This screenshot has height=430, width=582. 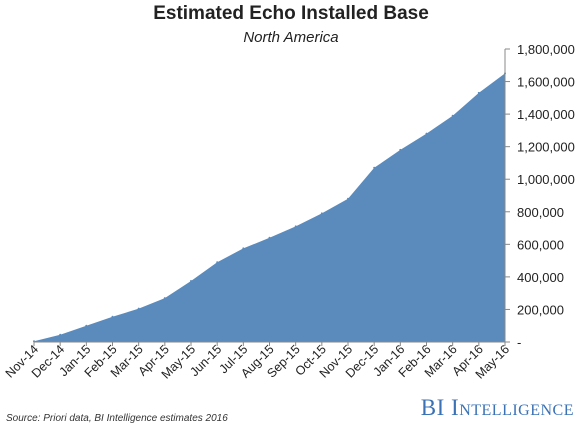 I want to click on y-tick-label: 400,000, so click(x=540, y=277).